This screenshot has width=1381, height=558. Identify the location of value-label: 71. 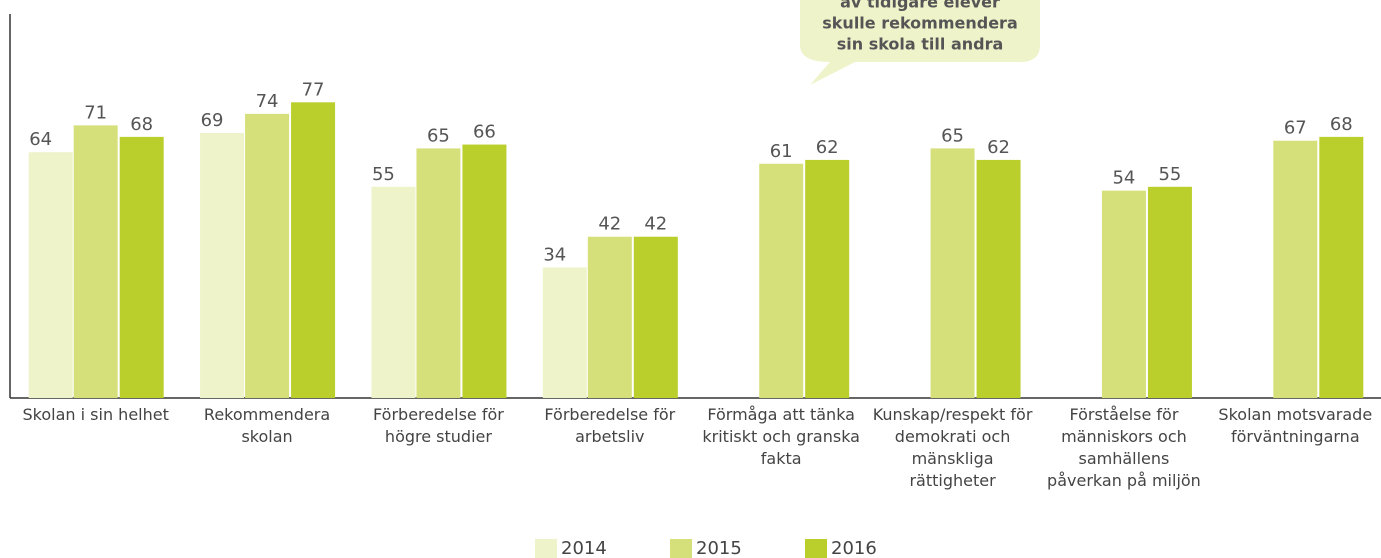
(95, 112).